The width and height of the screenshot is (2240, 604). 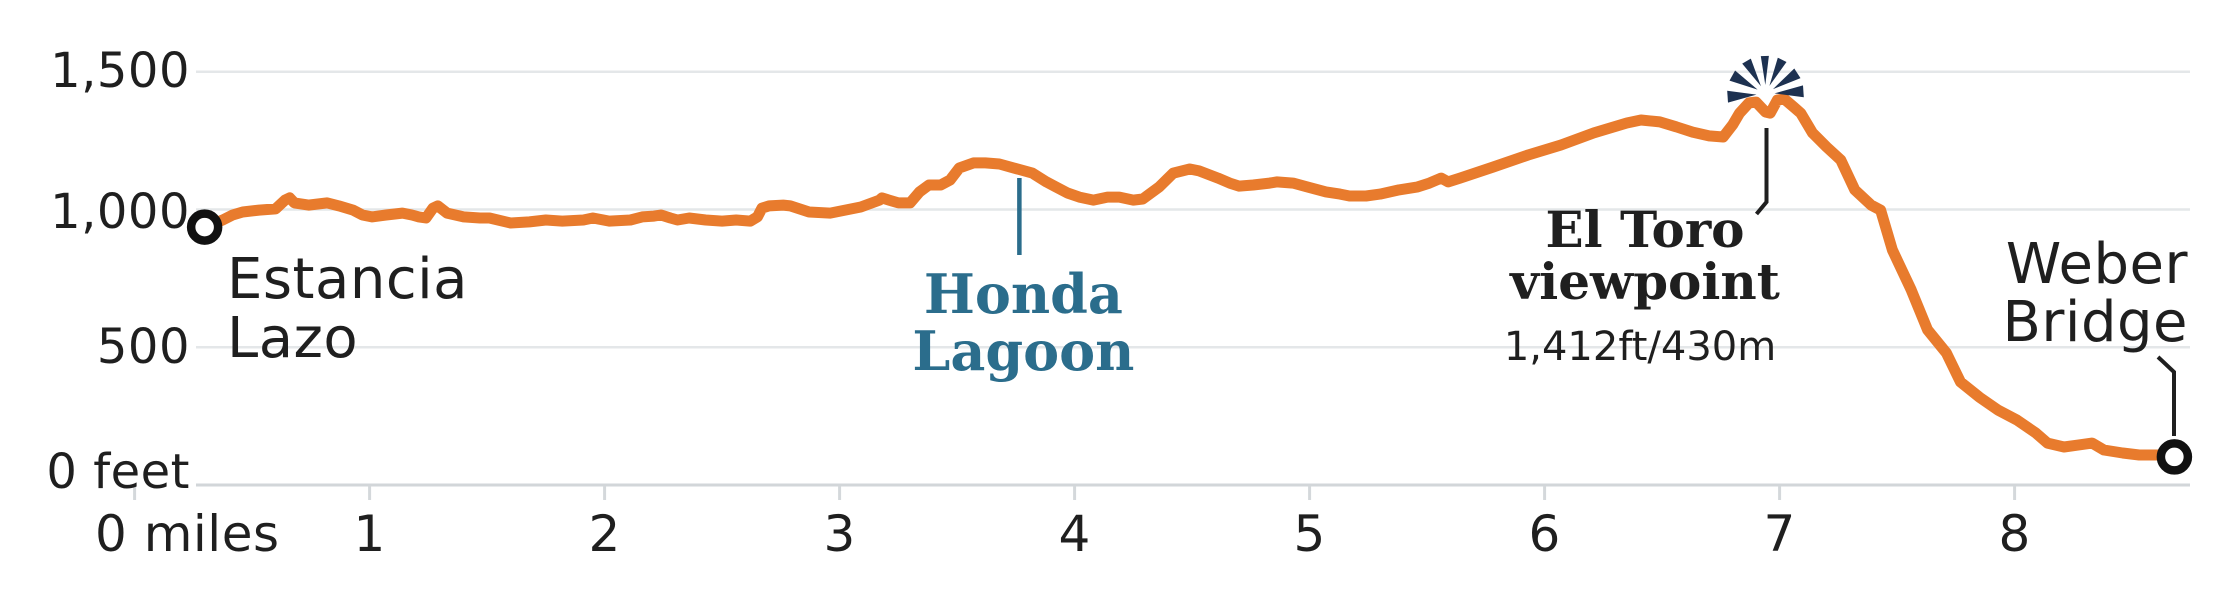 What do you see at coordinates (2095, 322) in the screenshot?
I see `station-label-weber-line2: Bridge` at bounding box center [2095, 322].